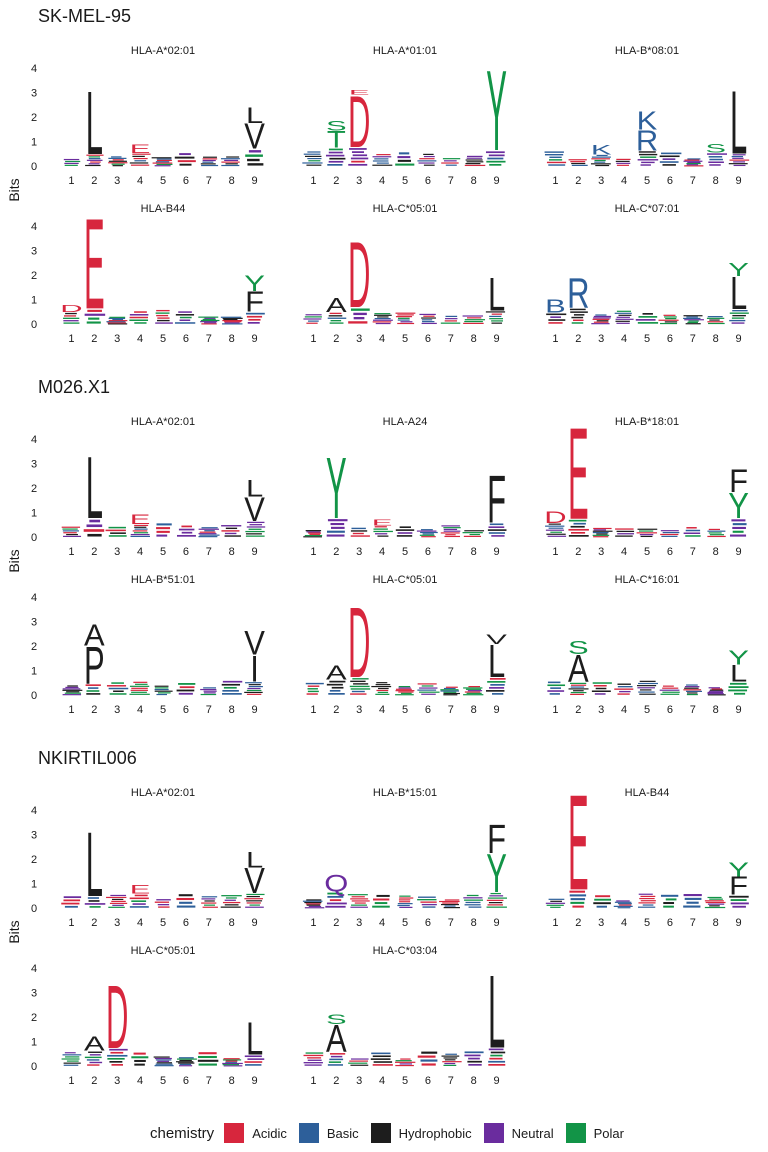 This screenshot has width=768, height=1152. I want to click on legend-title: chemistry, so click(182, 1133).